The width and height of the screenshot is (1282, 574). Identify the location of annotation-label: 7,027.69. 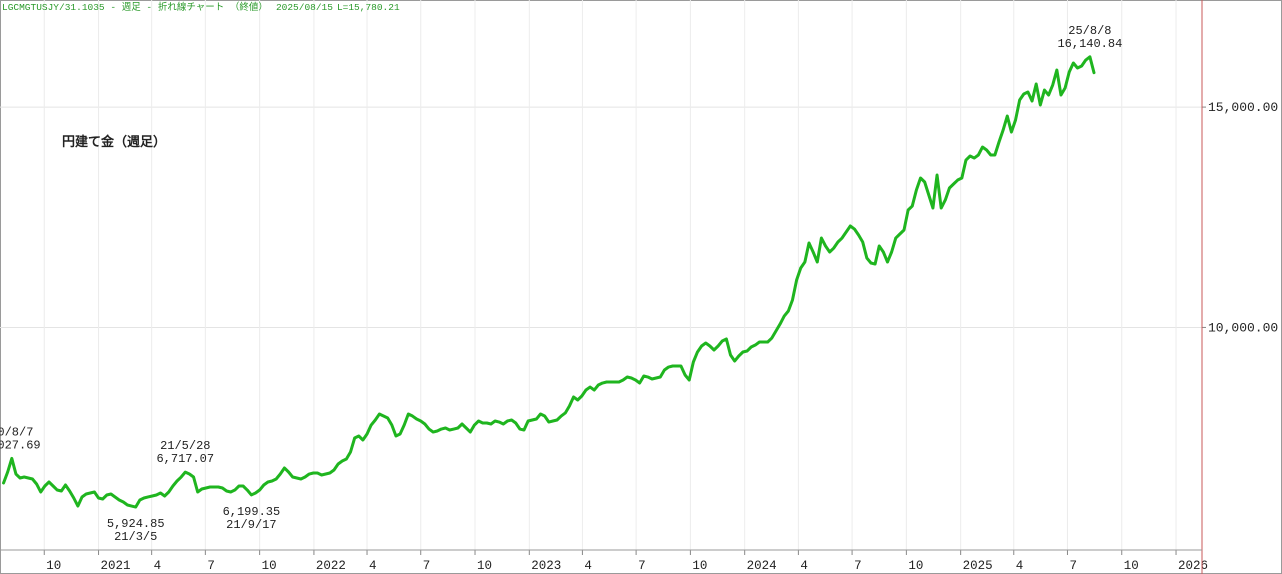
(20, 445).